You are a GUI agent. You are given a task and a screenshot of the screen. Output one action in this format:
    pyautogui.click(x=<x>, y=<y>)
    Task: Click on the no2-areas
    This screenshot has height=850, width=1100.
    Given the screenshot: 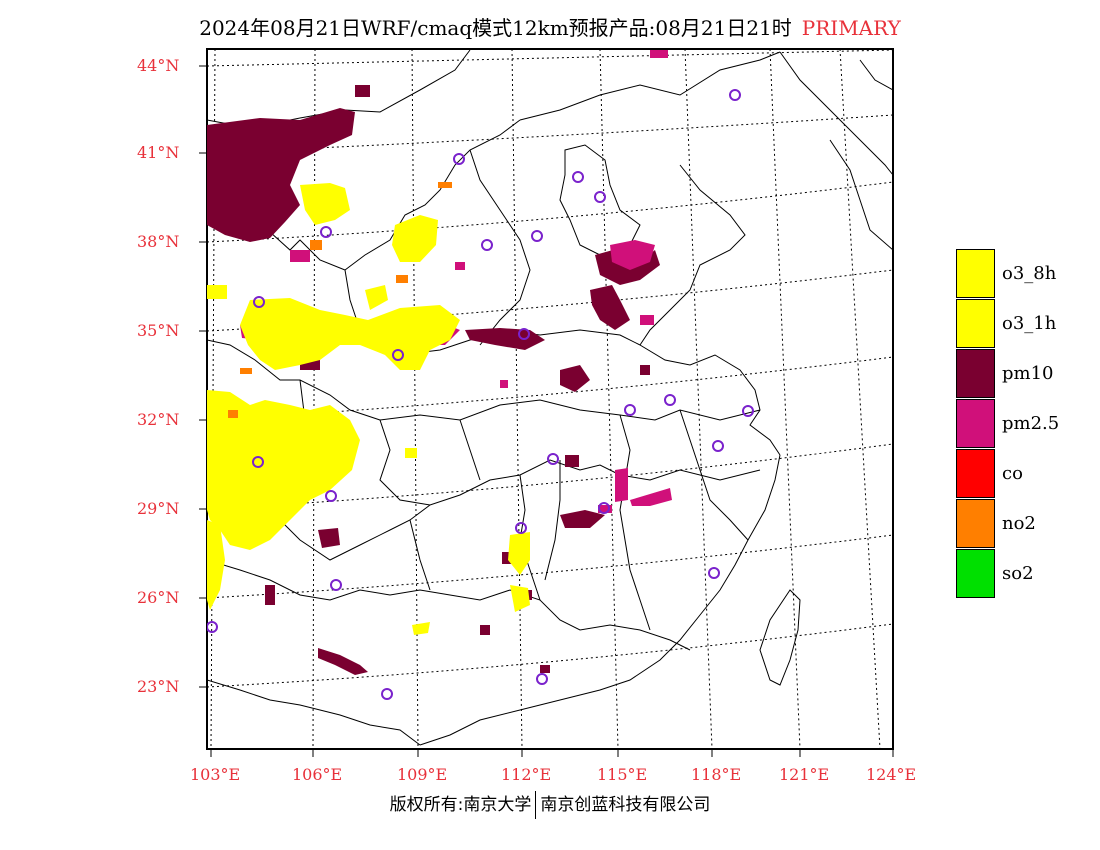 What is the action you would take?
    pyautogui.click(x=340, y=300)
    